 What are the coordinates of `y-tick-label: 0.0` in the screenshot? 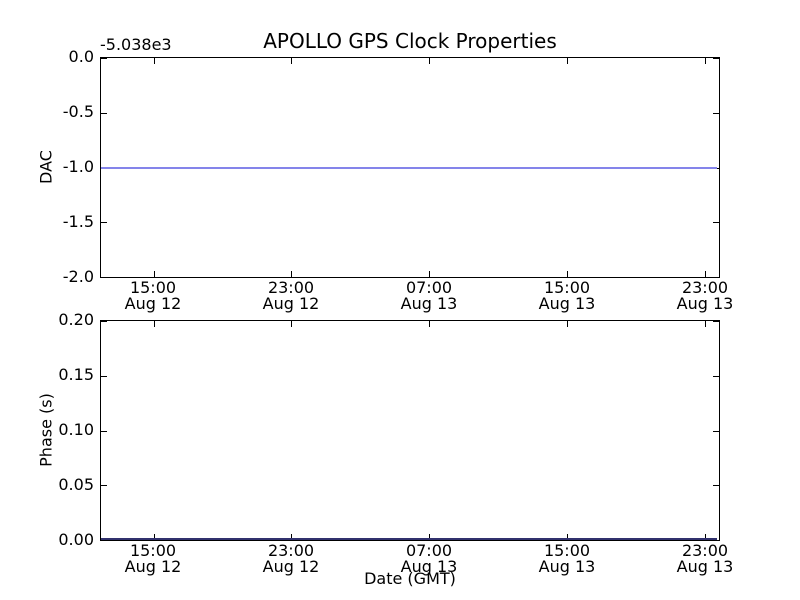 It's located at (81, 56).